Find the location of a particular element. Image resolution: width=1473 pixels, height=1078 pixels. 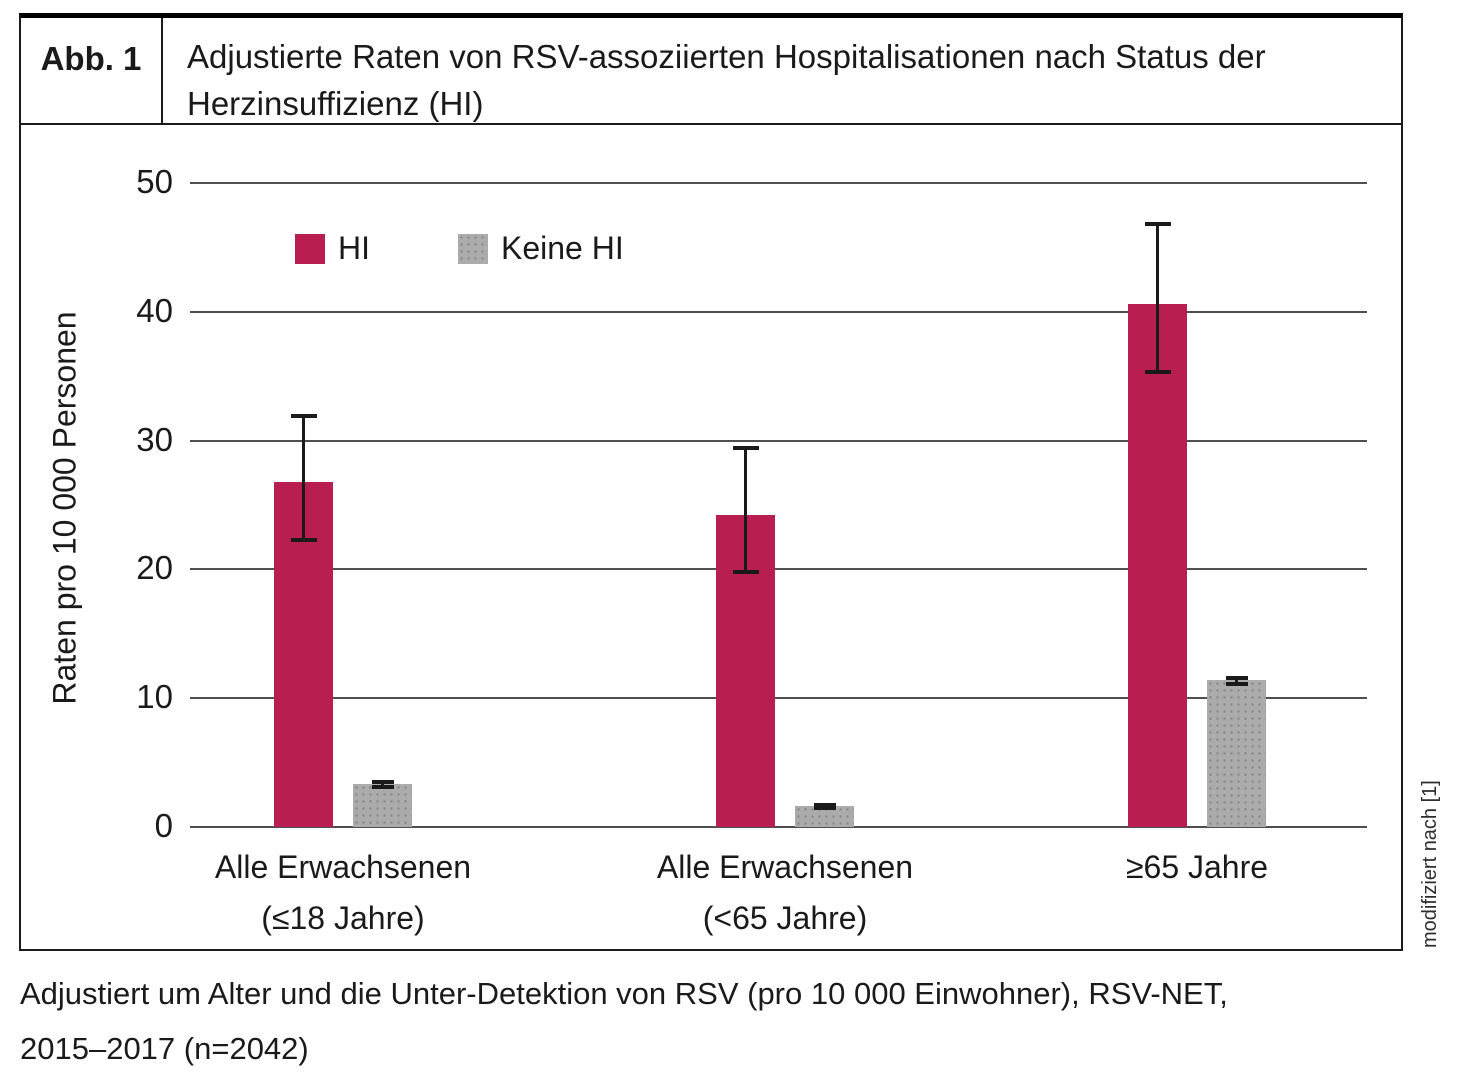

errorbar-hi-group1-cap-top is located at coordinates (303, 416).